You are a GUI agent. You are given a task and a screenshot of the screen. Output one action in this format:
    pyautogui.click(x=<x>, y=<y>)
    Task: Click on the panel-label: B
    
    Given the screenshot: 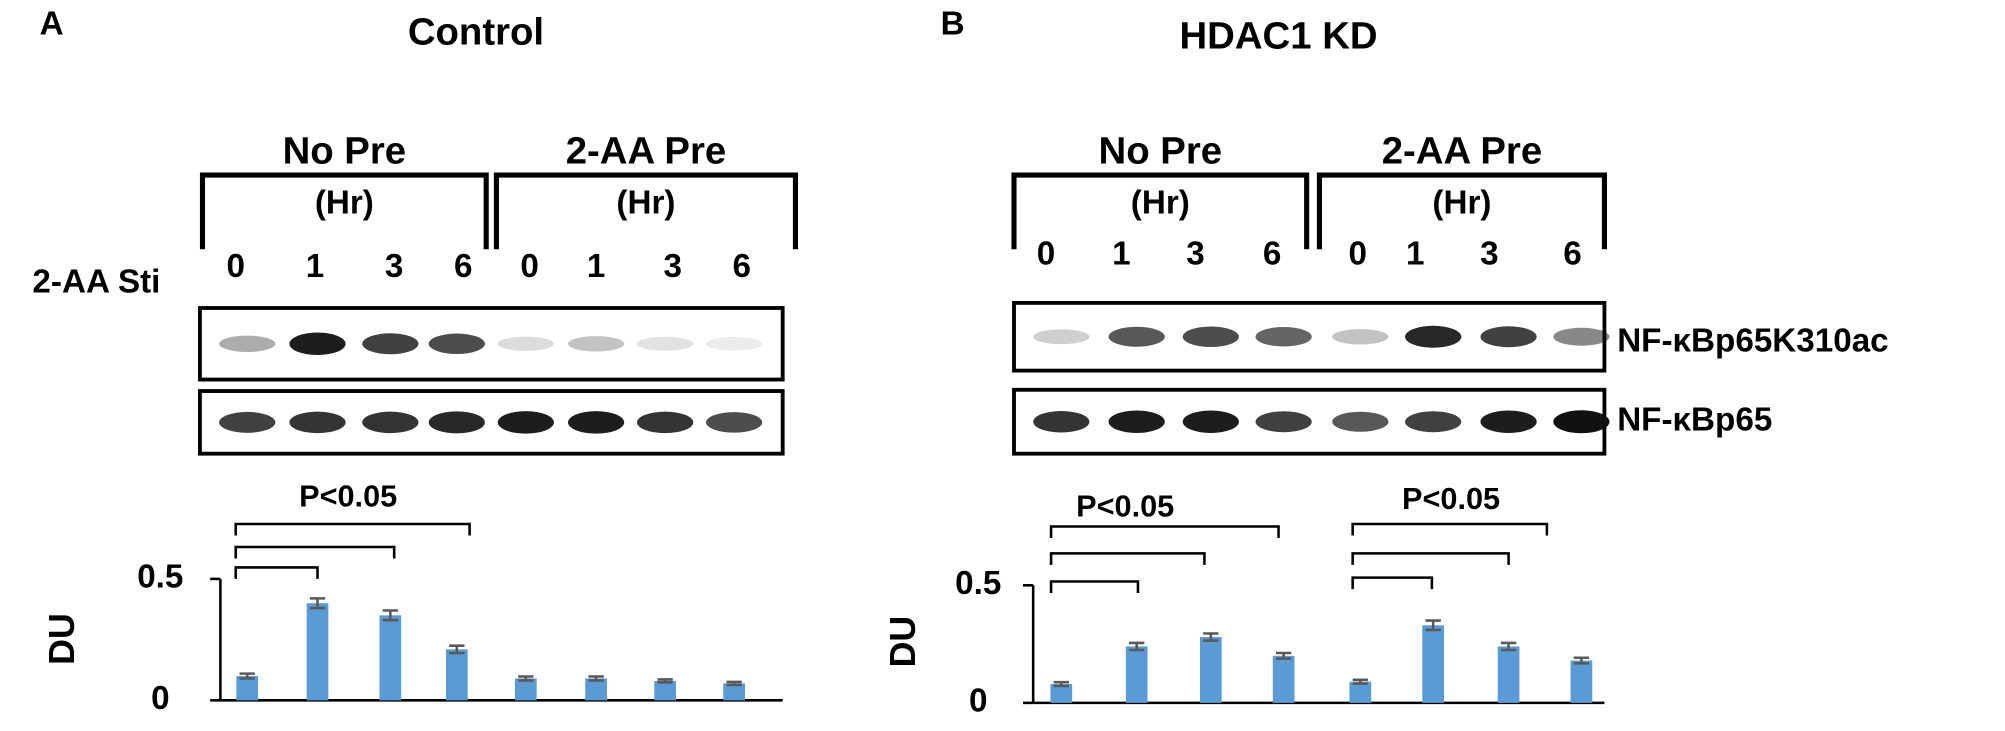 What is the action you would take?
    pyautogui.click(x=953, y=23)
    